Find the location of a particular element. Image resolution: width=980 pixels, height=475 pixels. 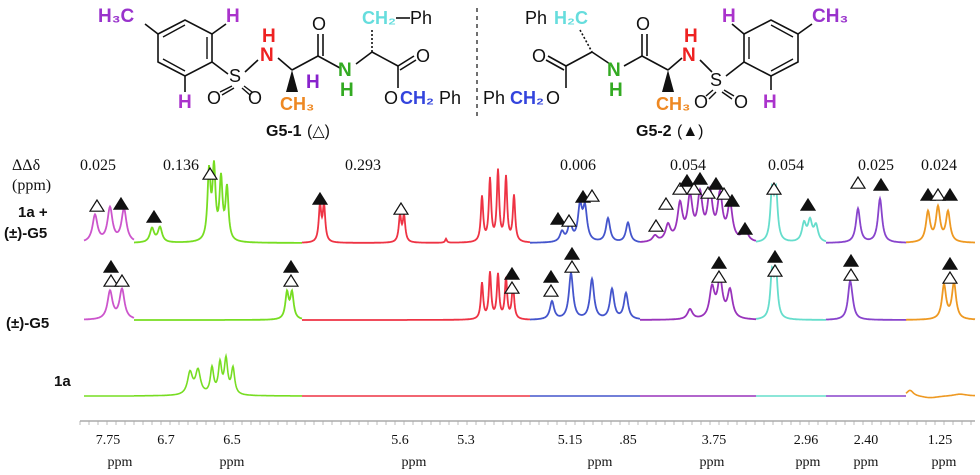

benzyl-ch2-label: H₂C is located at coordinates (571, 18).